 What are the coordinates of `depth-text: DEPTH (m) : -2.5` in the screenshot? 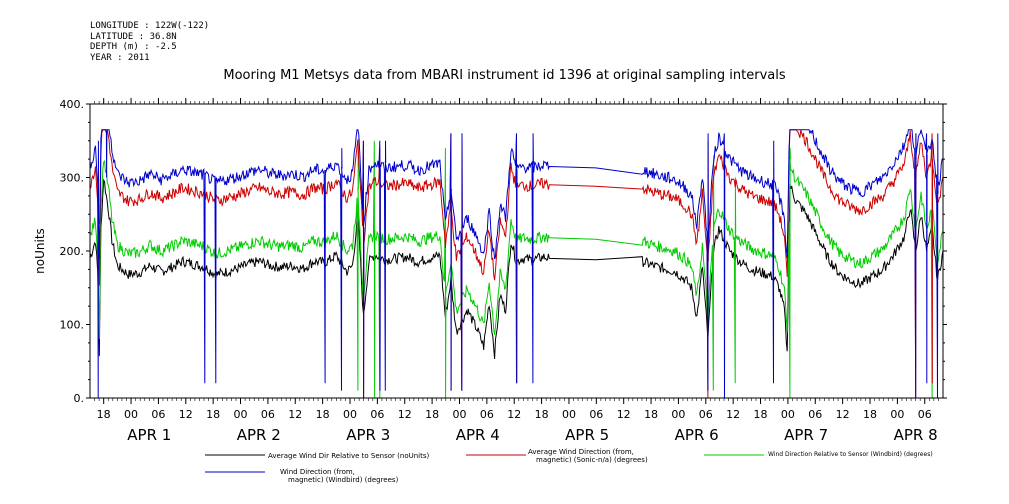 It's located at (133, 47).